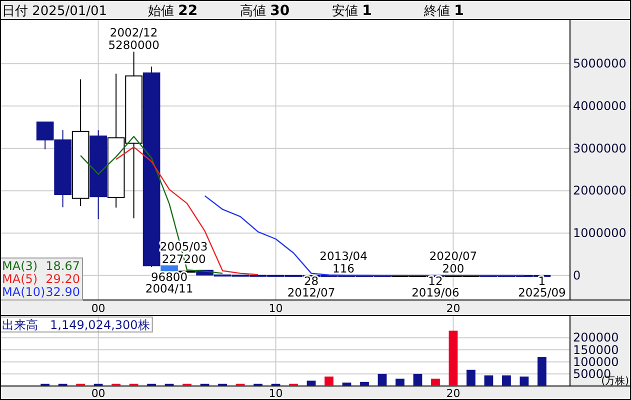 This screenshot has height=400, width=631. I want to click on annotation: 2013/04 116, so click(344, 262).